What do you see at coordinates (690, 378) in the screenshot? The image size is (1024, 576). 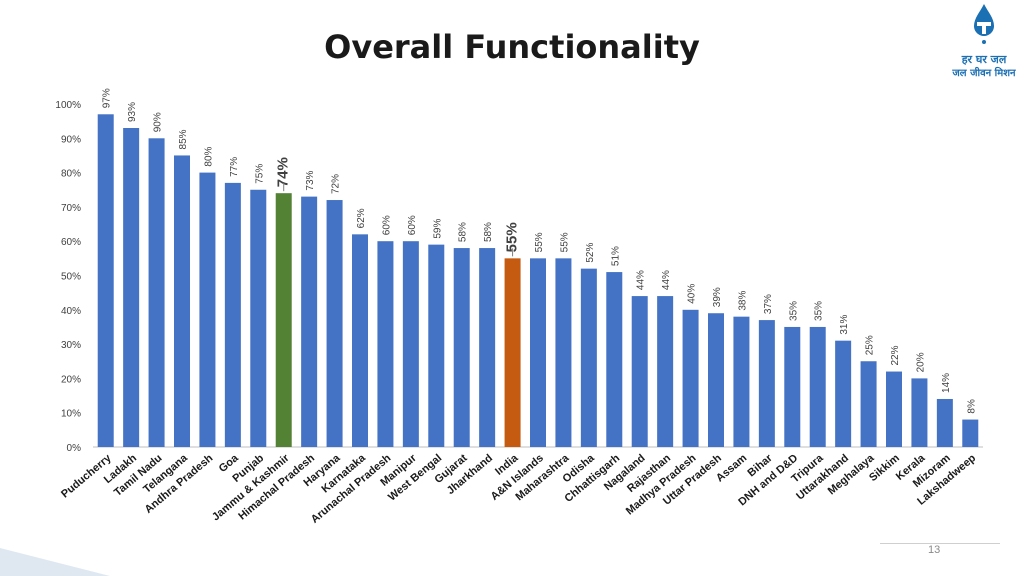 I see `bar-madhya-pradesh` at bounding box center [690, 378].